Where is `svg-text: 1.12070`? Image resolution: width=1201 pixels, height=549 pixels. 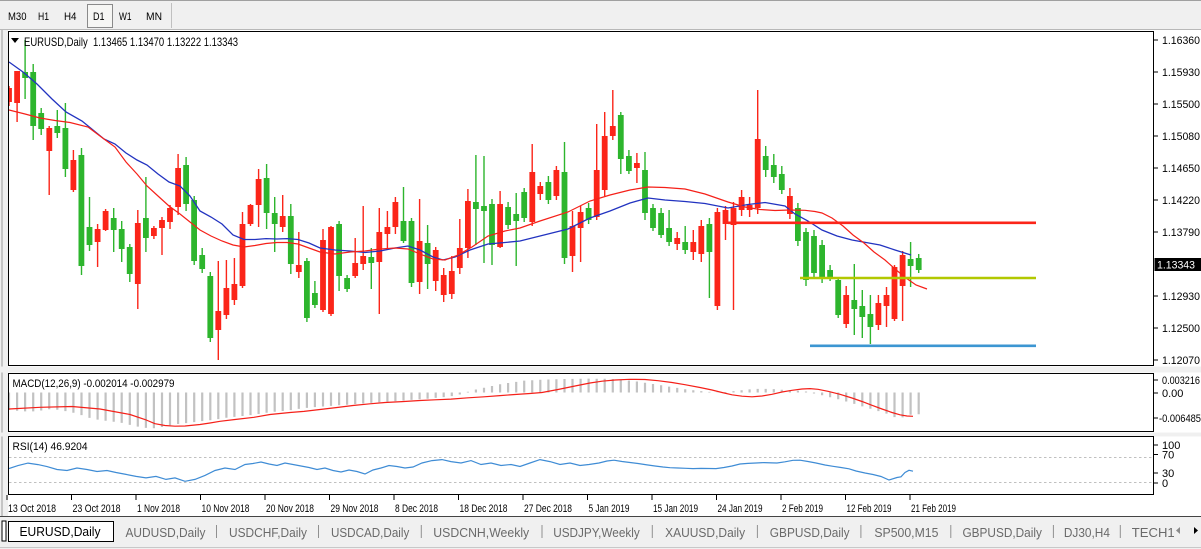 svg-text: 1.12070 is located at coordinates (1181, 361).